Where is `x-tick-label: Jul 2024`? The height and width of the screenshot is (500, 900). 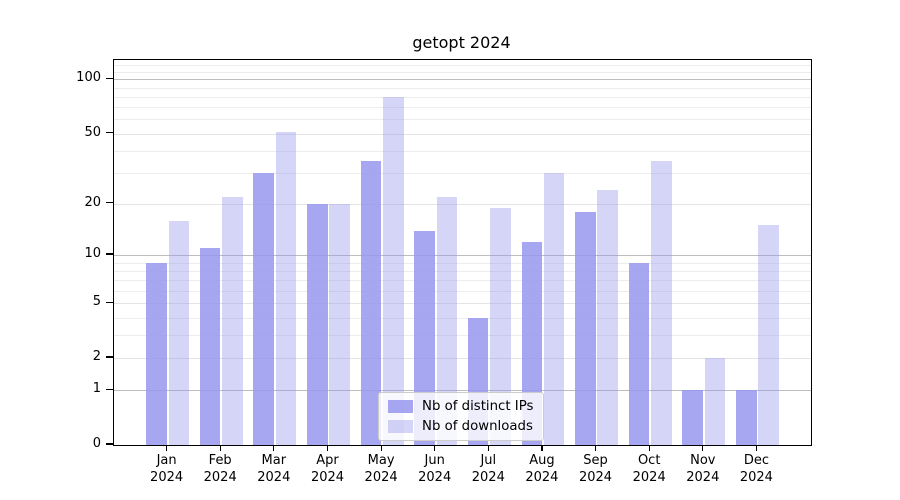 x-tick-label: Jul 2024 is located at coordinates (488, 469).